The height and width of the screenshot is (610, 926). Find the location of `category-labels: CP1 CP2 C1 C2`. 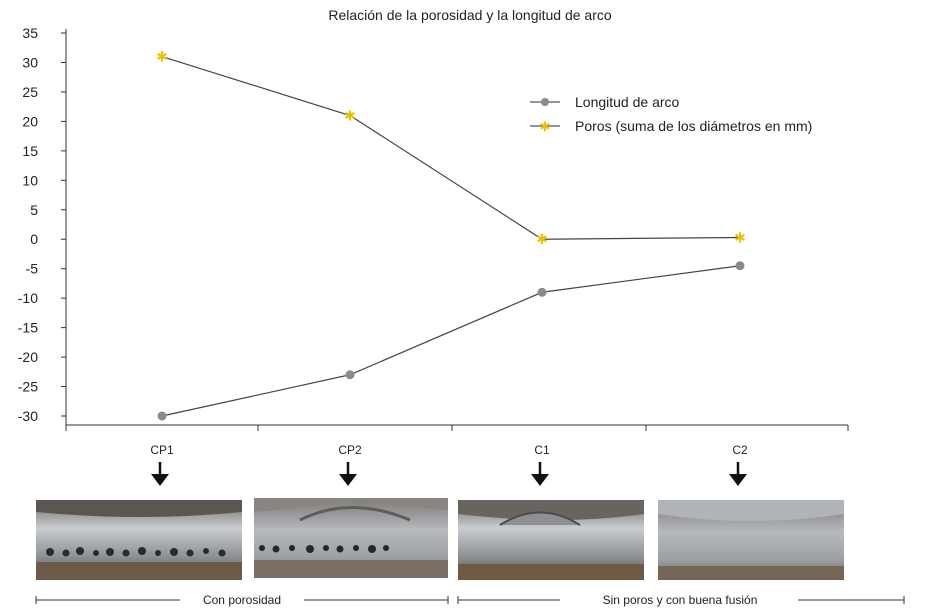

category-labels: CP1 CP2 C1 C2 is located at coordinates (449, 450).